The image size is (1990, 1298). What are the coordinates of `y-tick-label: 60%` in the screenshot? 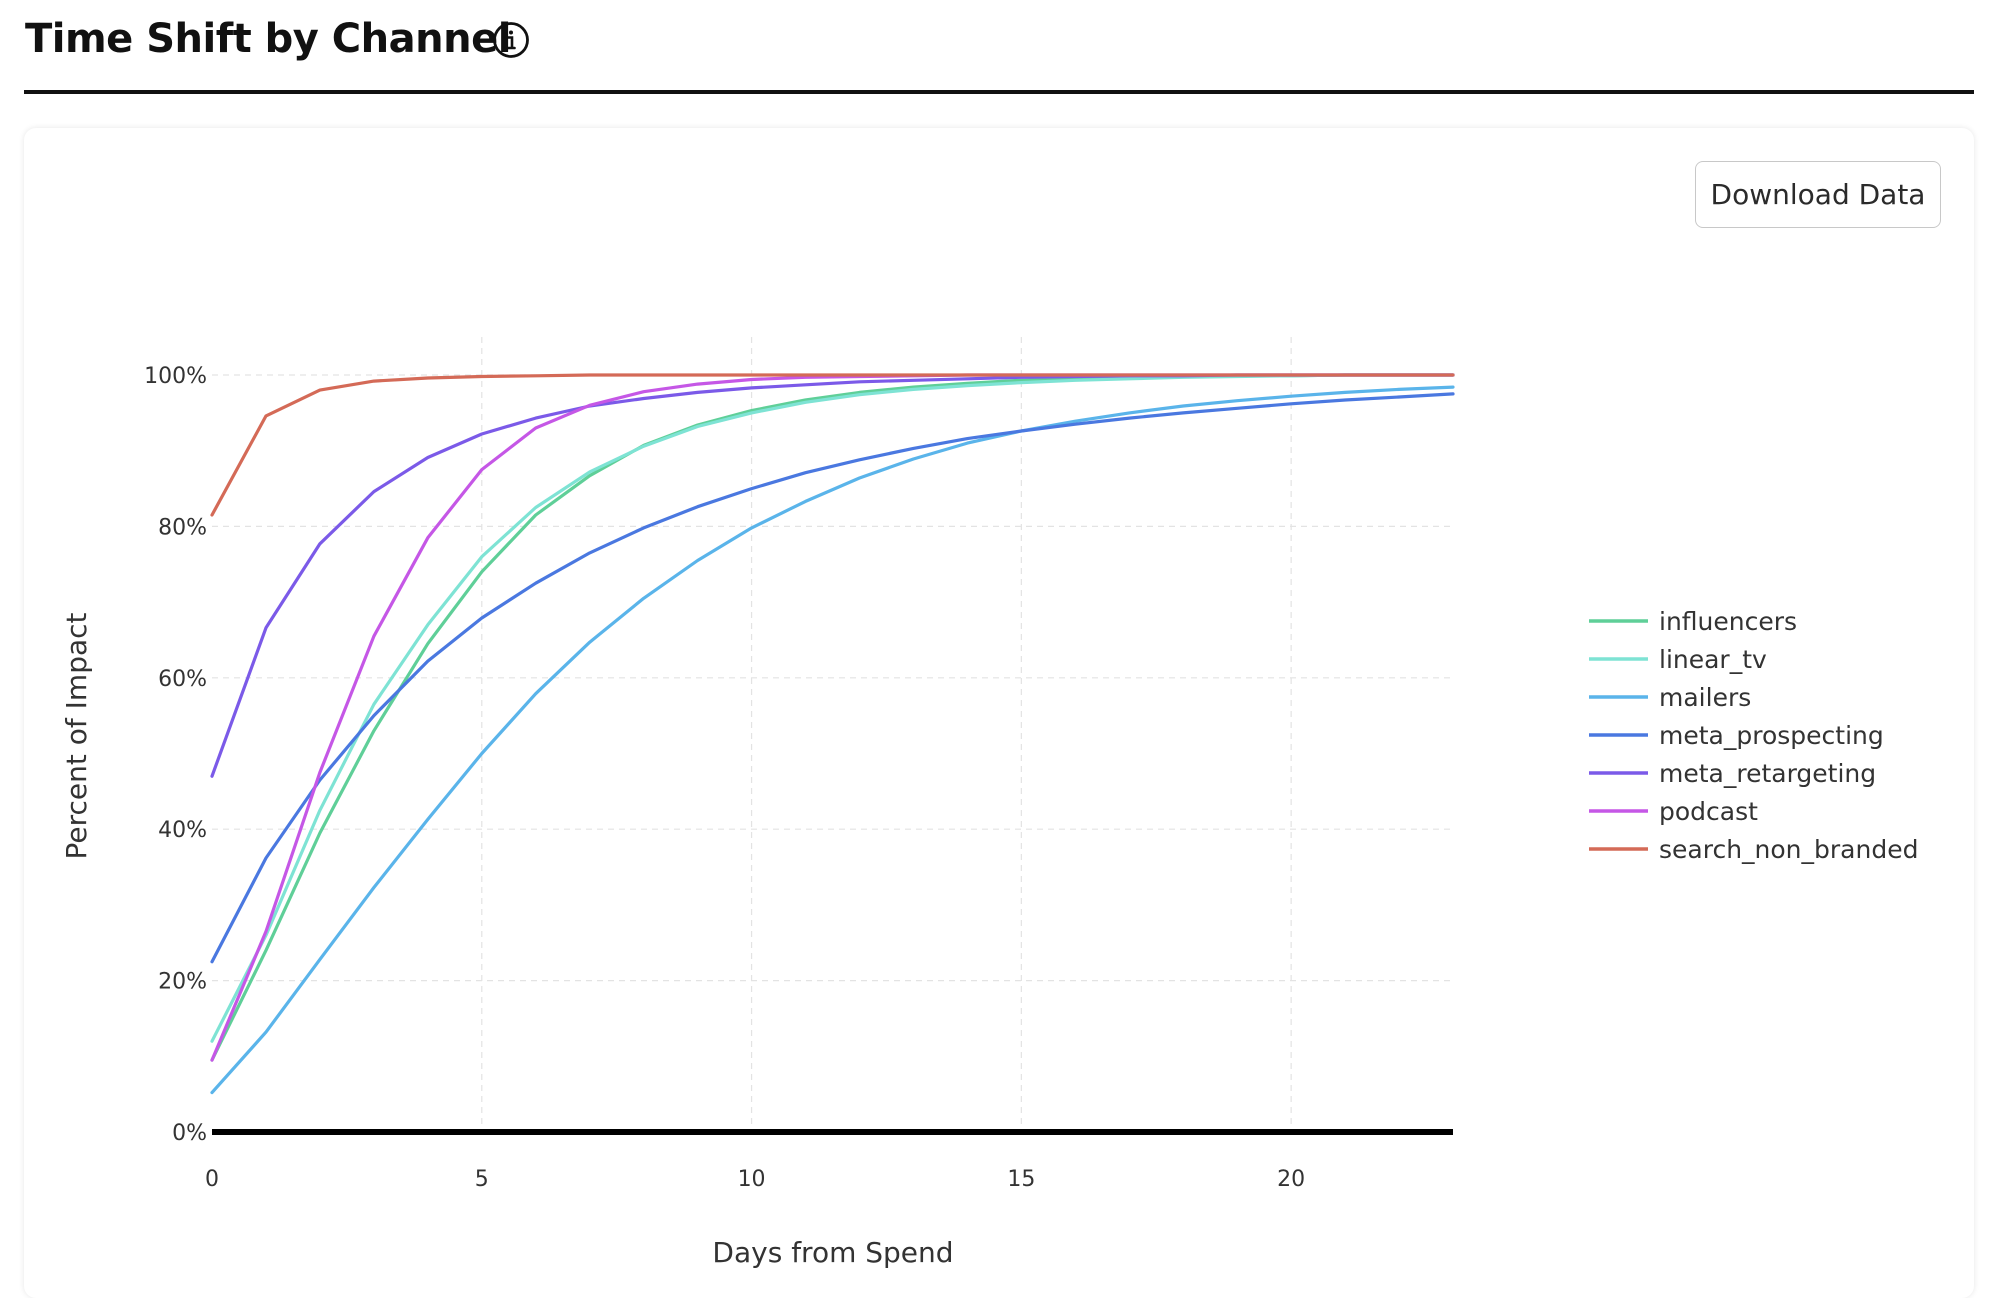 It's located at (182, 679).